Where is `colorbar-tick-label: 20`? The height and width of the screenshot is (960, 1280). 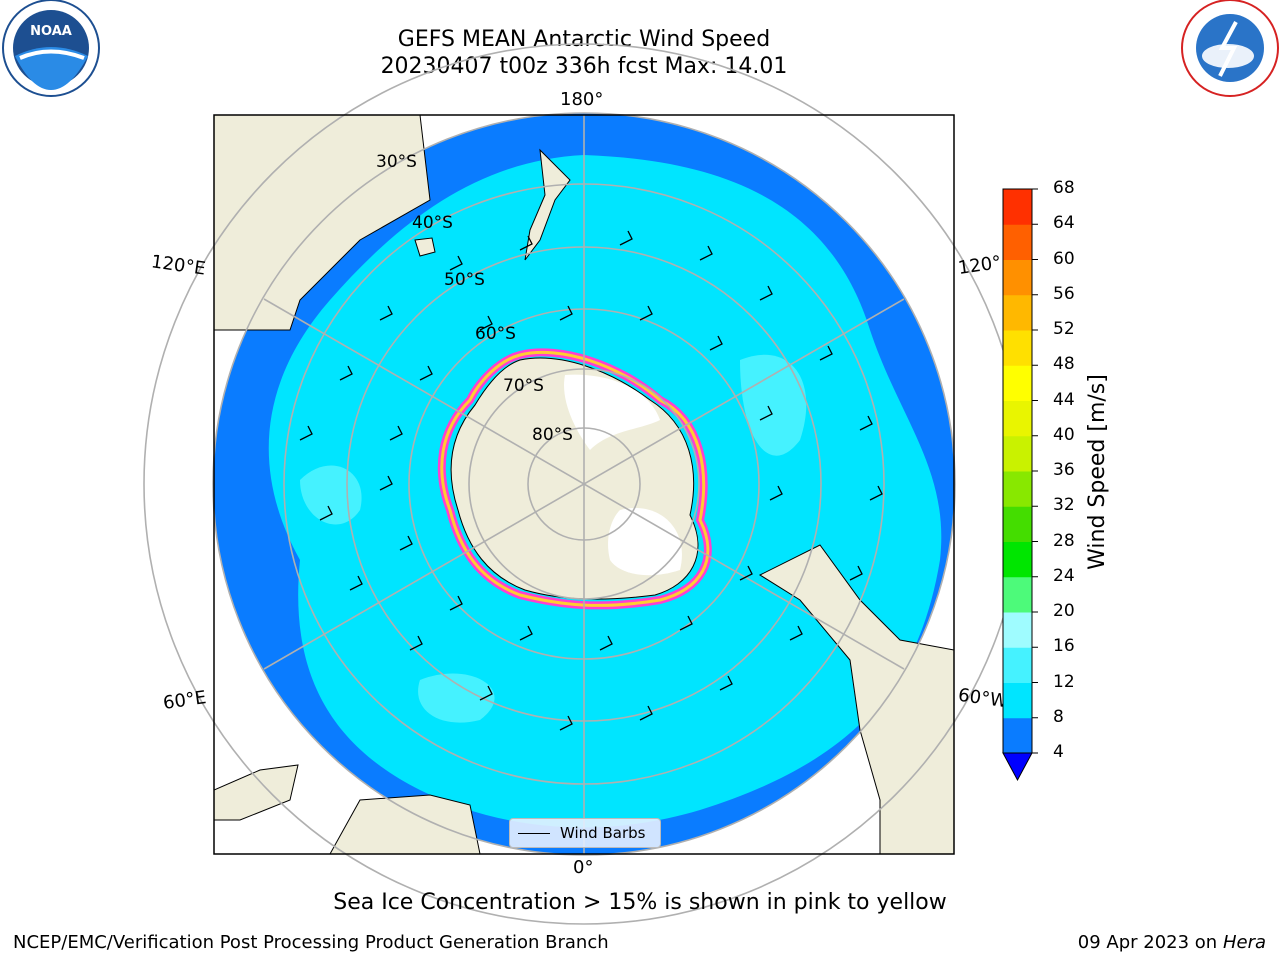 colorbar-tick-label: 20 is located at coordinates (1064, 611).